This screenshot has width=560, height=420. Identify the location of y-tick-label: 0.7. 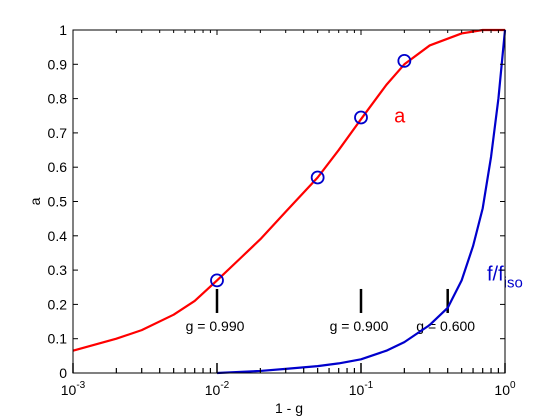
(58, 133).